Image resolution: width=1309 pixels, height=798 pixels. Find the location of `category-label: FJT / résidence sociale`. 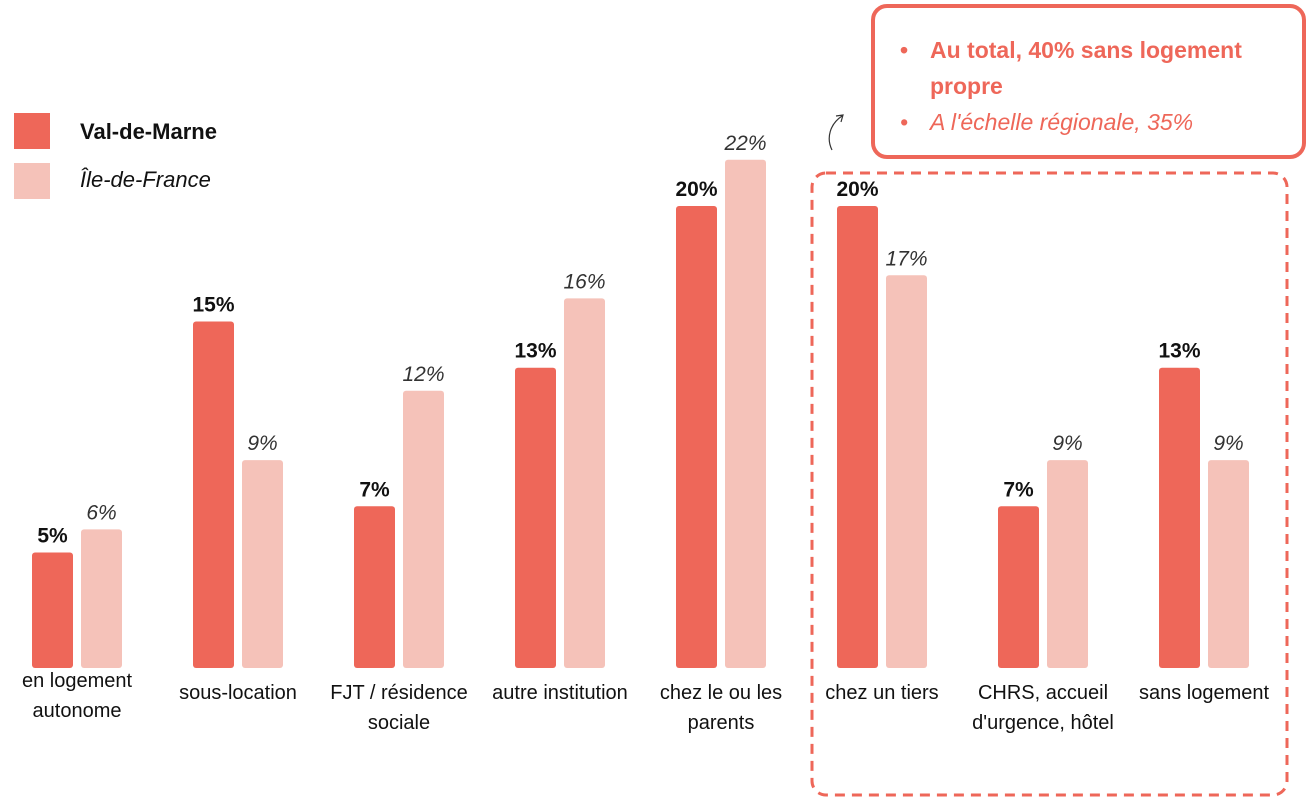

category-label: FJT / résidence sociale is located at coordinates (399, 708).